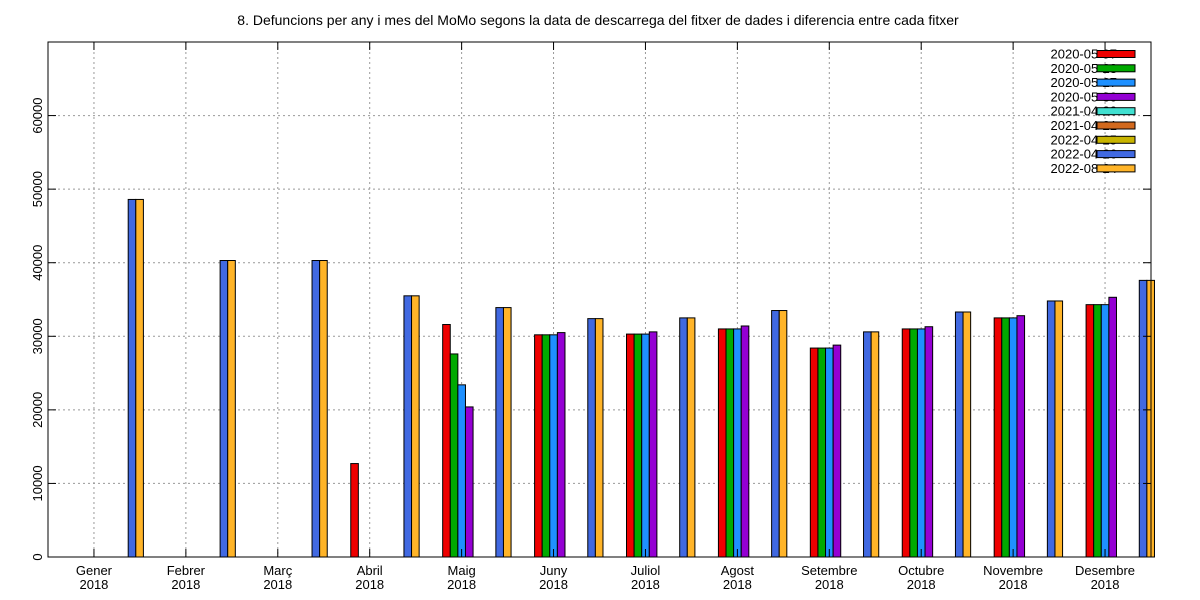 The image size is (1200, 600). What do you see at coordinates (415, 426) in the screenshot?
I see `bar-2022-08-24-abril` at bounding box center [415, 426].